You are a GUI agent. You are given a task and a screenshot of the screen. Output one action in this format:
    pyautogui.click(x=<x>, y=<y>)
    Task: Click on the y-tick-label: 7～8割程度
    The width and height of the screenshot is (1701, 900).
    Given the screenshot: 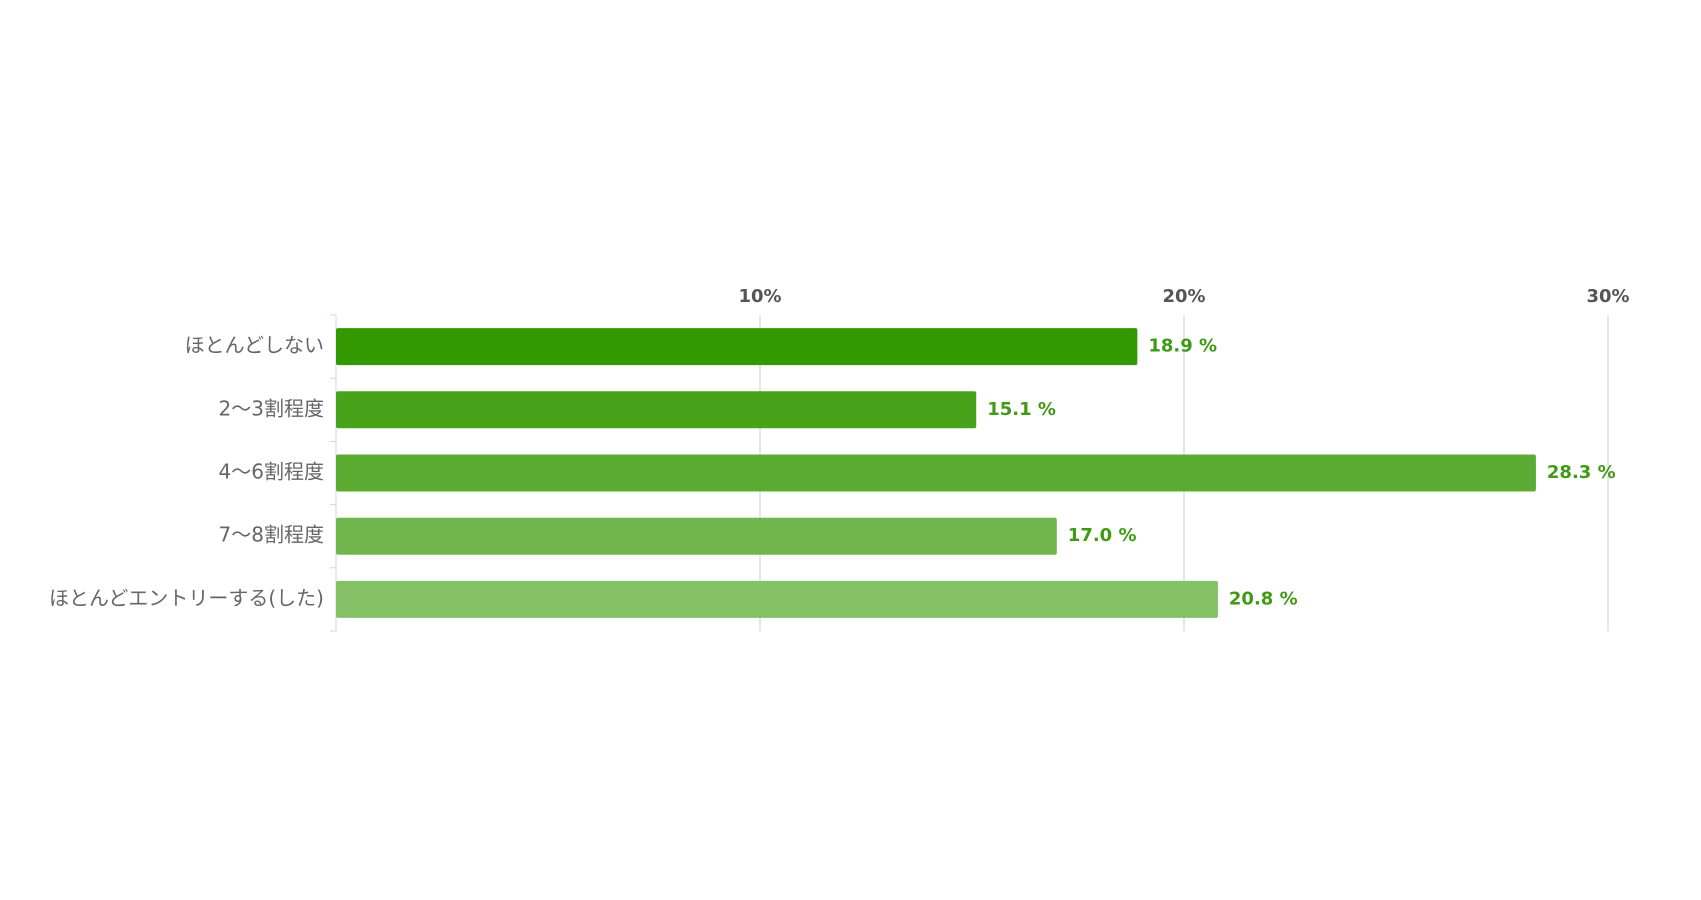 What is the action you would take?
    pyautogui.click(x=271, y=535)
    